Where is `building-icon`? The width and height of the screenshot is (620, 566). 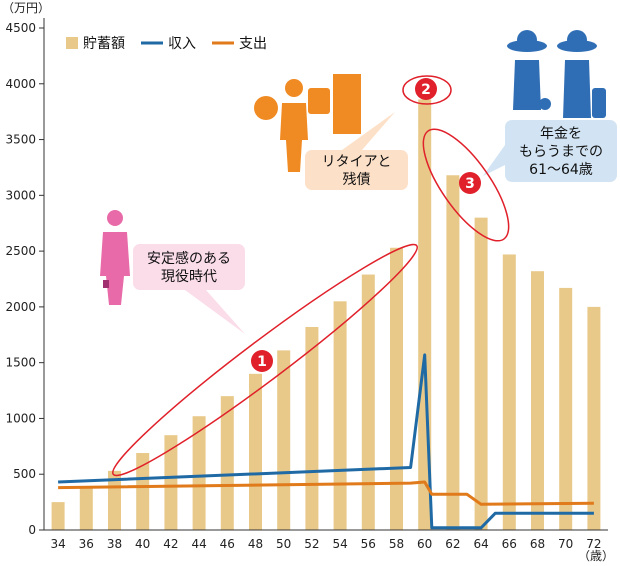
building-icon is located at coordinates (347, 104).